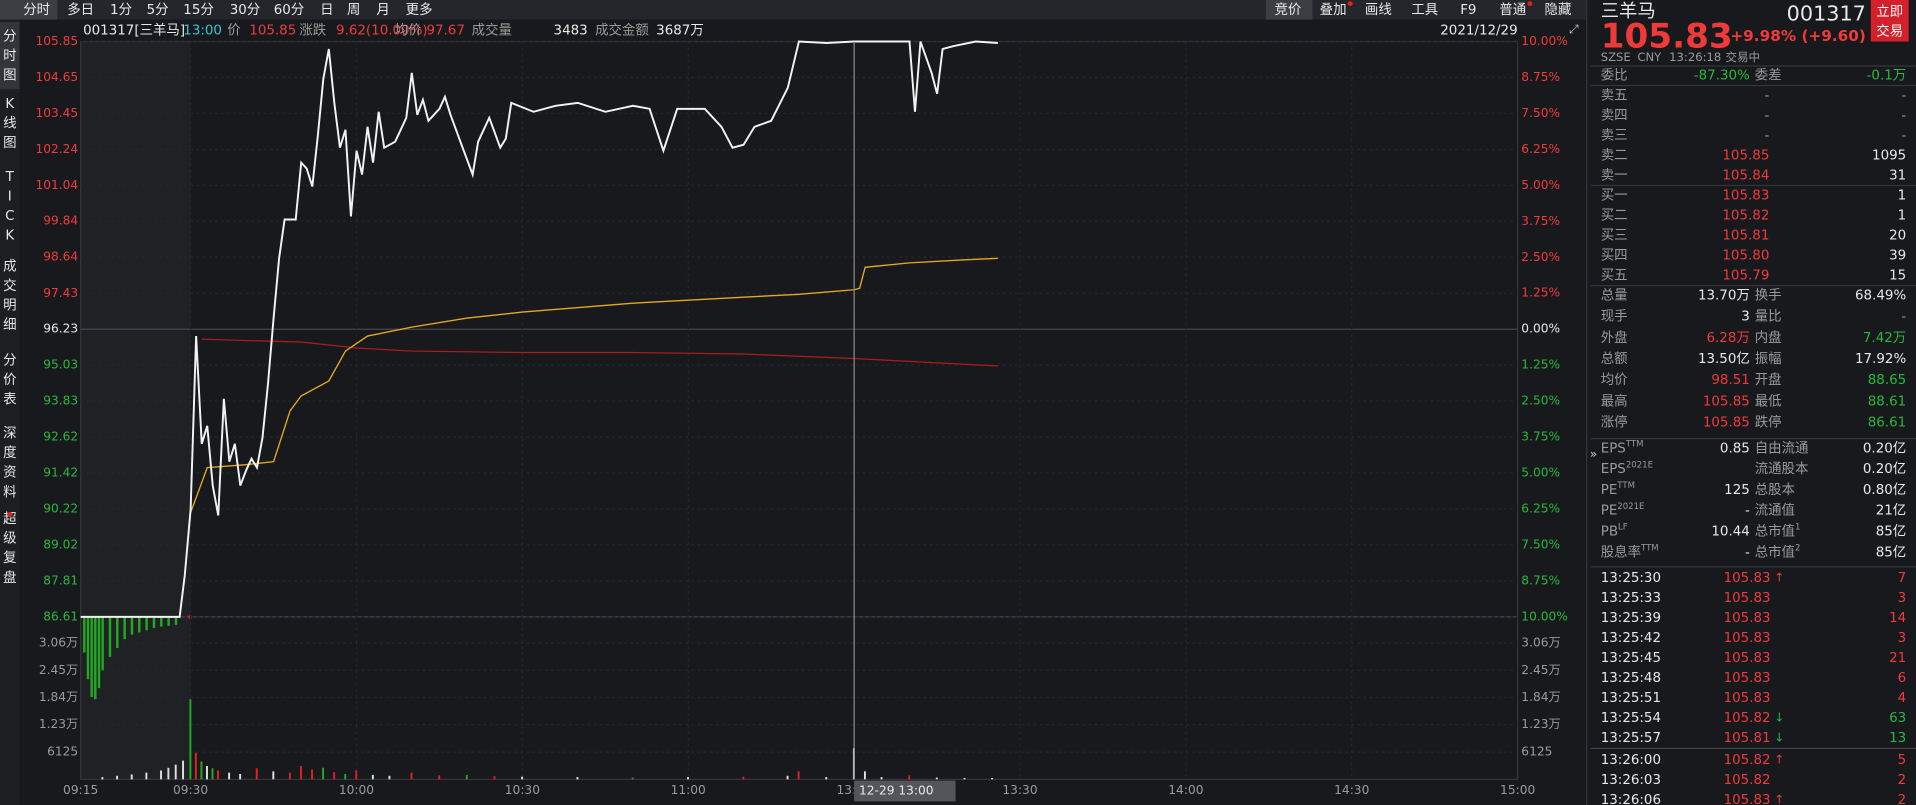 The width and height of the screenshot is (1916, 805). Describe the element at coordinates (1889, 155) in the screenshot. I see `book-volume: 1095` at that location.